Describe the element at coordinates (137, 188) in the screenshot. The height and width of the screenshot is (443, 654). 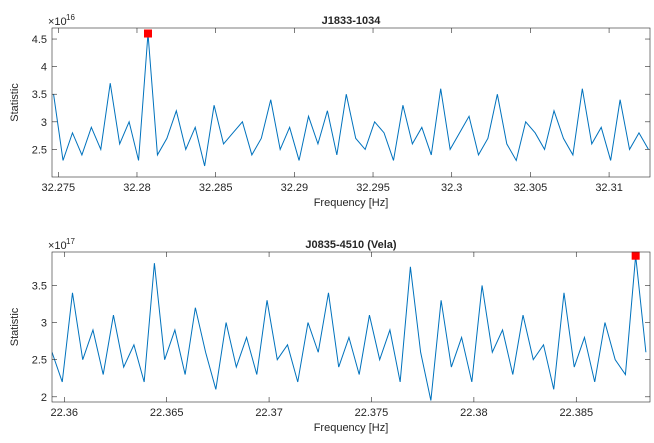
I see `x-tick-label: 32.28` at that location.